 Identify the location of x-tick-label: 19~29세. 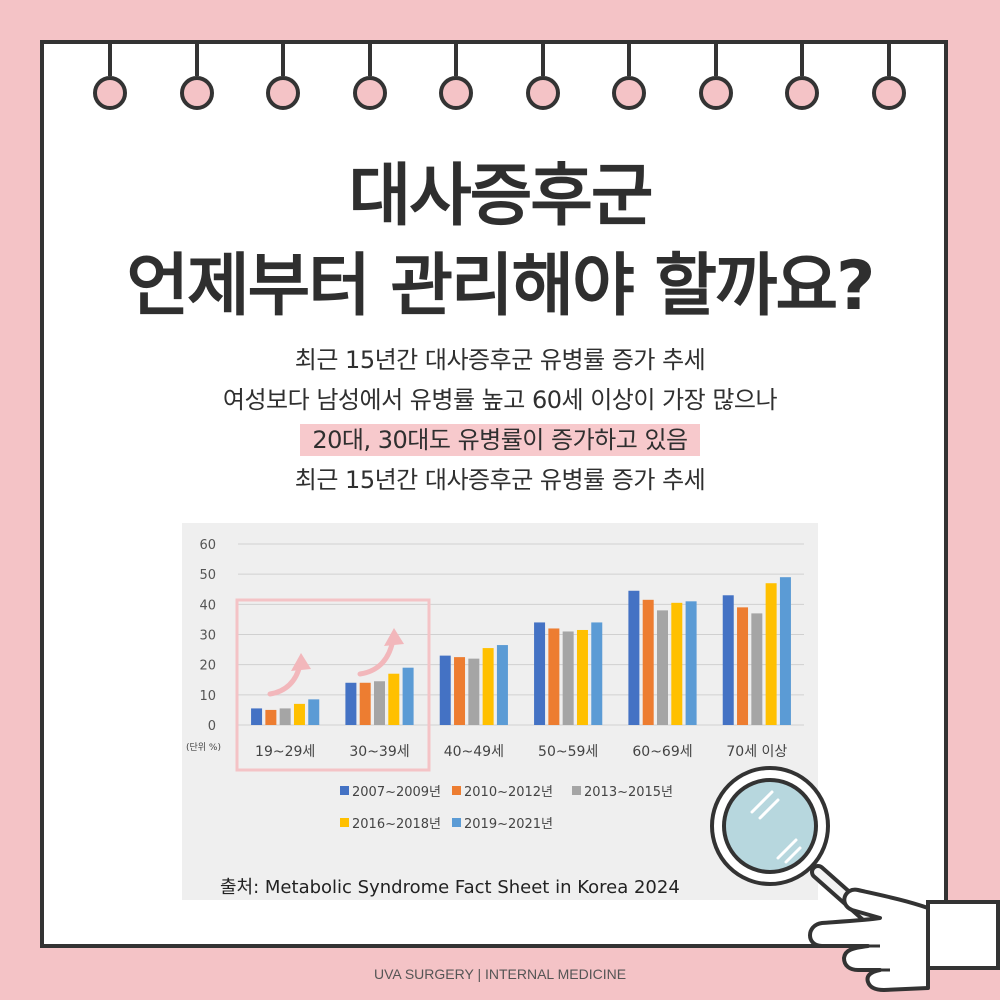
(285, 752).